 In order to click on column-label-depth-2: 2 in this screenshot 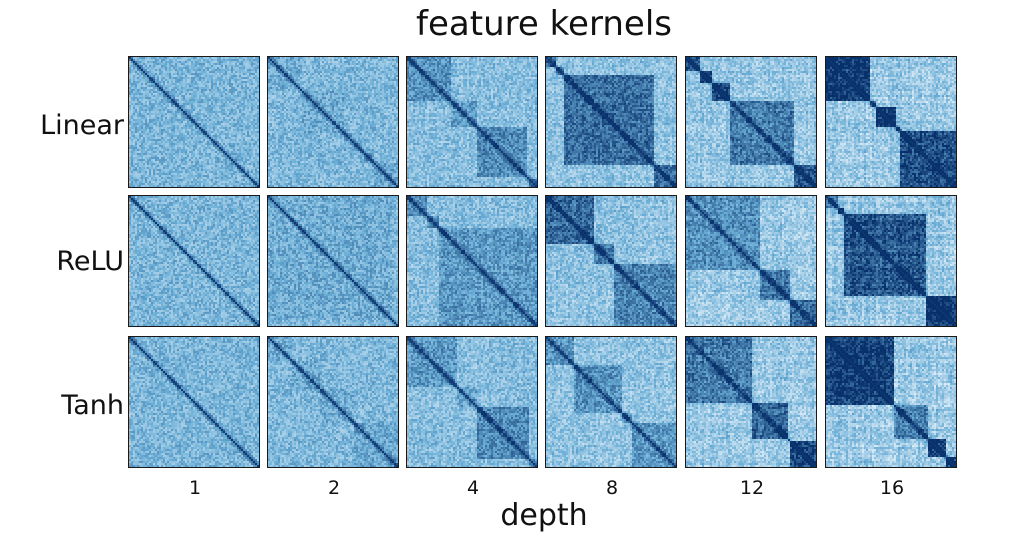, I will do `click(334, 488)`.